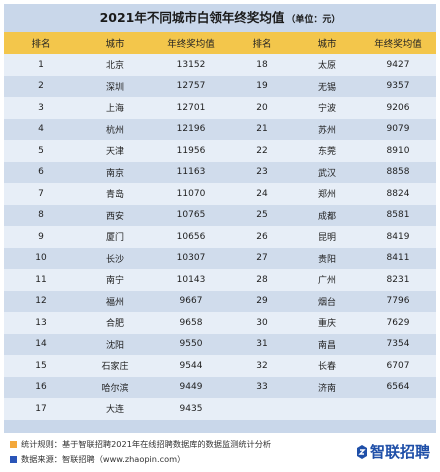  I want to click on city-cell: 上海, so click(114, 109).